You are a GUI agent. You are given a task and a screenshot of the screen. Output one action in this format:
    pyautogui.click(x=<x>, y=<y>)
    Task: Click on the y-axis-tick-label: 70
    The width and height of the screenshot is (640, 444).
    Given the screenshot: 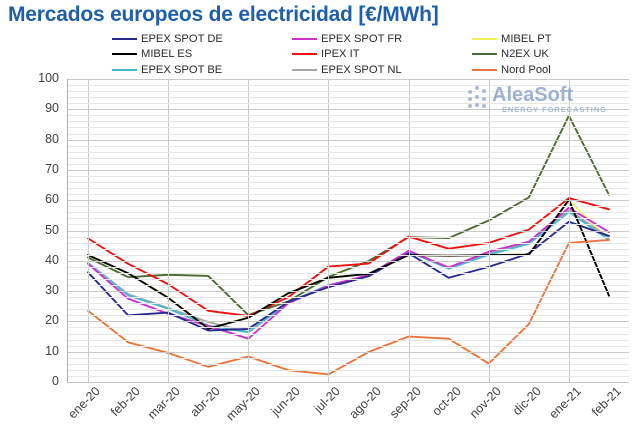 What is the action you would take?
    pyautogui.click(x=52, y=168)
    